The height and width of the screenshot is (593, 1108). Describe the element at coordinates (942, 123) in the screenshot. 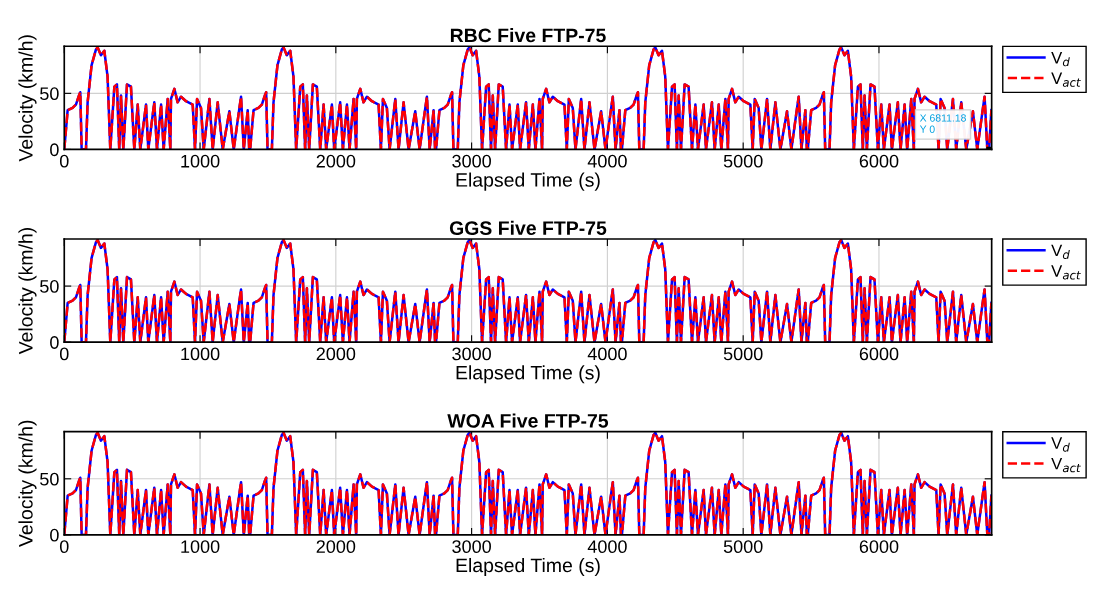

I see `annotation: X 6811.18 Y 0` at that location.